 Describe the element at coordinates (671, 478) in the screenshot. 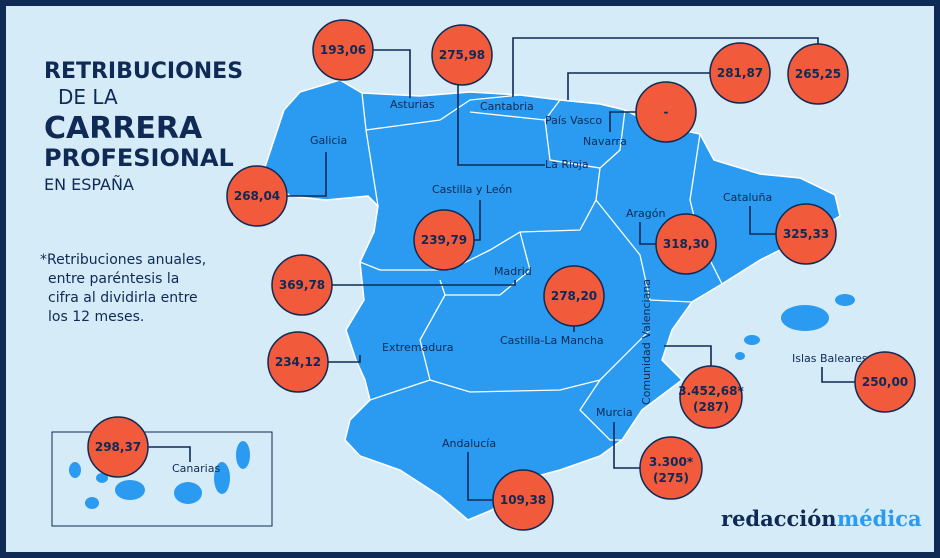

I see `region-sub: (275)` at that location.